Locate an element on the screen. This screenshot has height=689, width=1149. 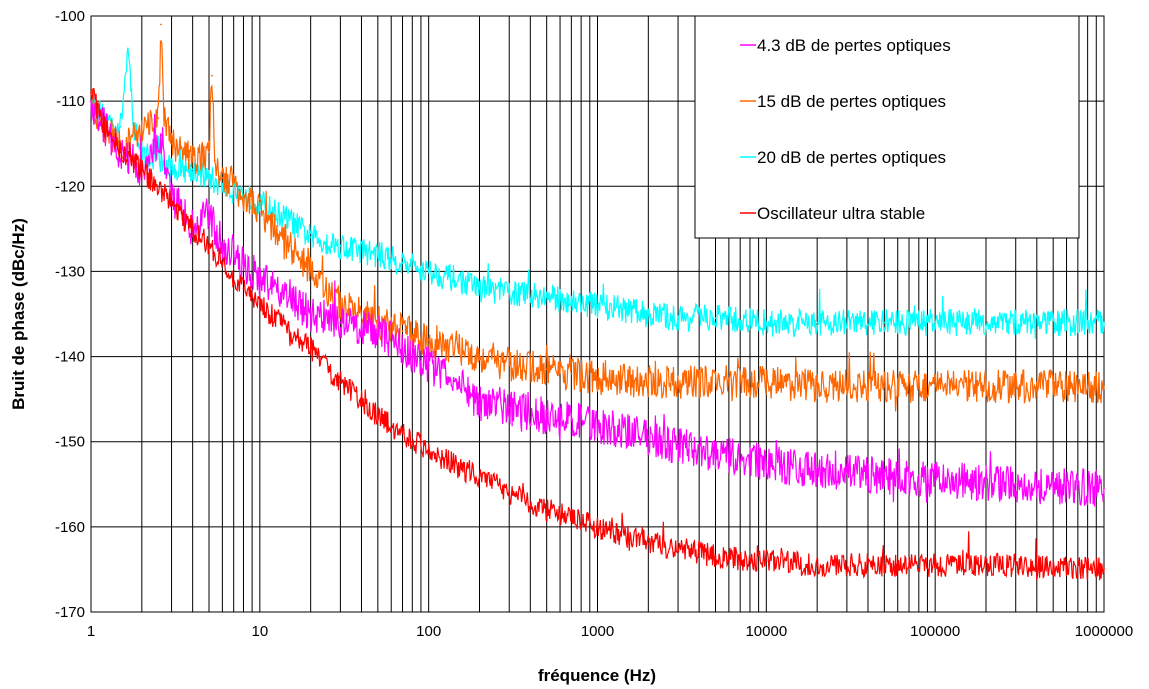
legend-label: 20 dB de pertes optiques is located at coordinates (851, 157).